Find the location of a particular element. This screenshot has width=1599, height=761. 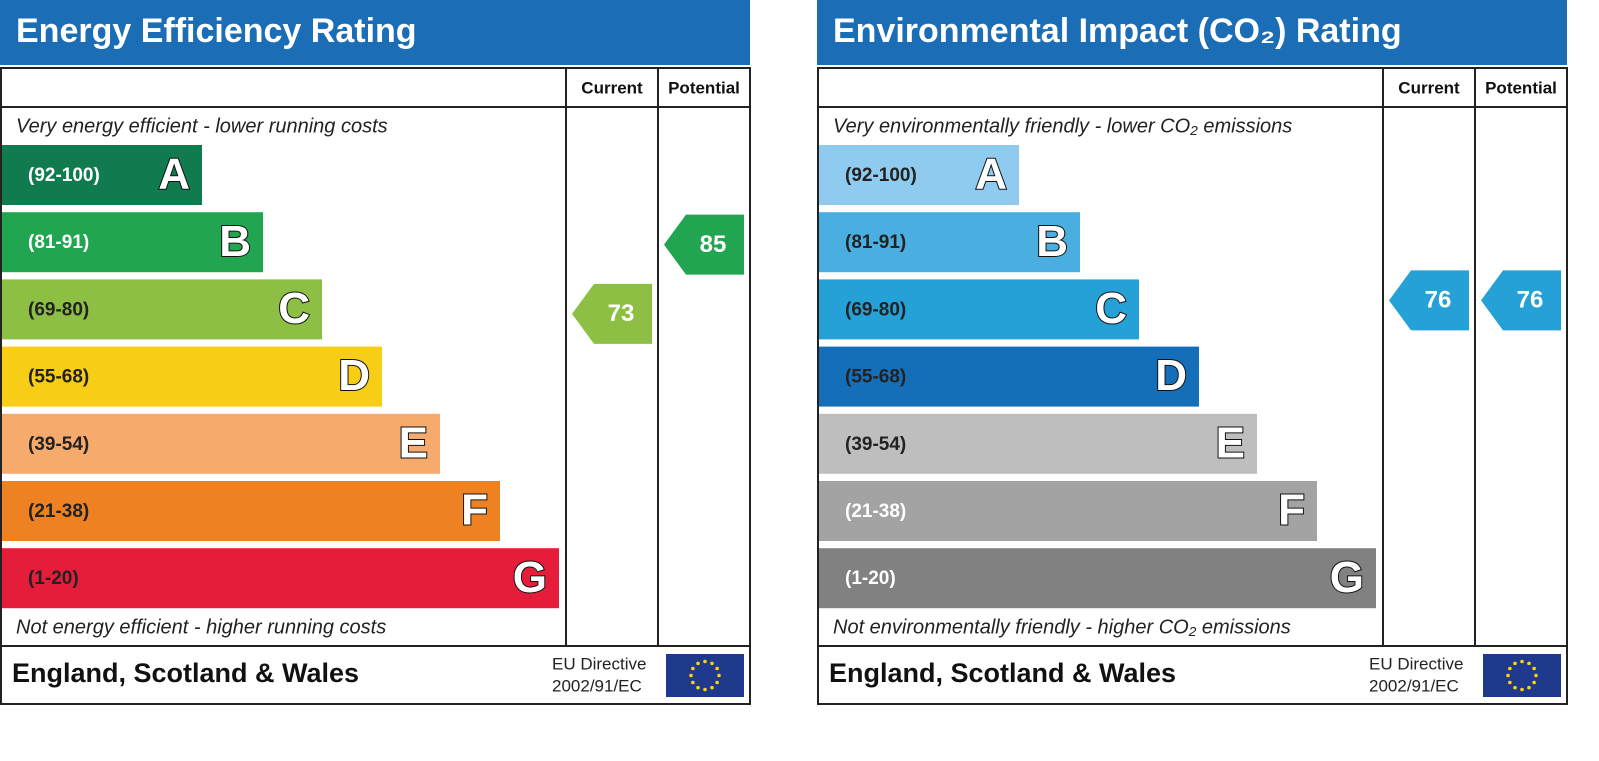

rating-value: 73 is located at coordinates (621, 313).